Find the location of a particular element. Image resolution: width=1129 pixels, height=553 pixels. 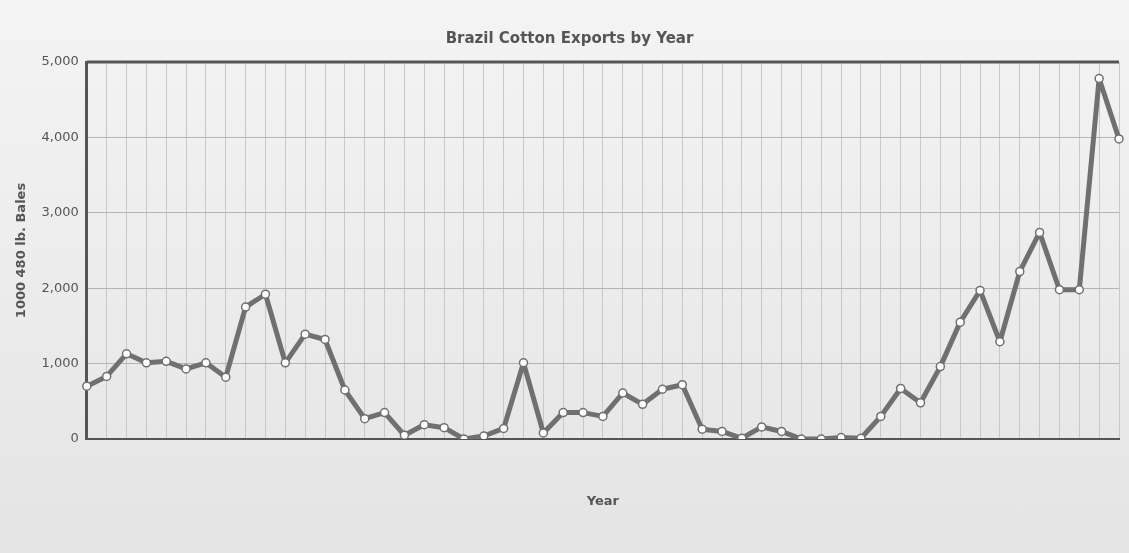

chart-title: Brazil Cotton Exports by Year is located at coordinates (569, 37).